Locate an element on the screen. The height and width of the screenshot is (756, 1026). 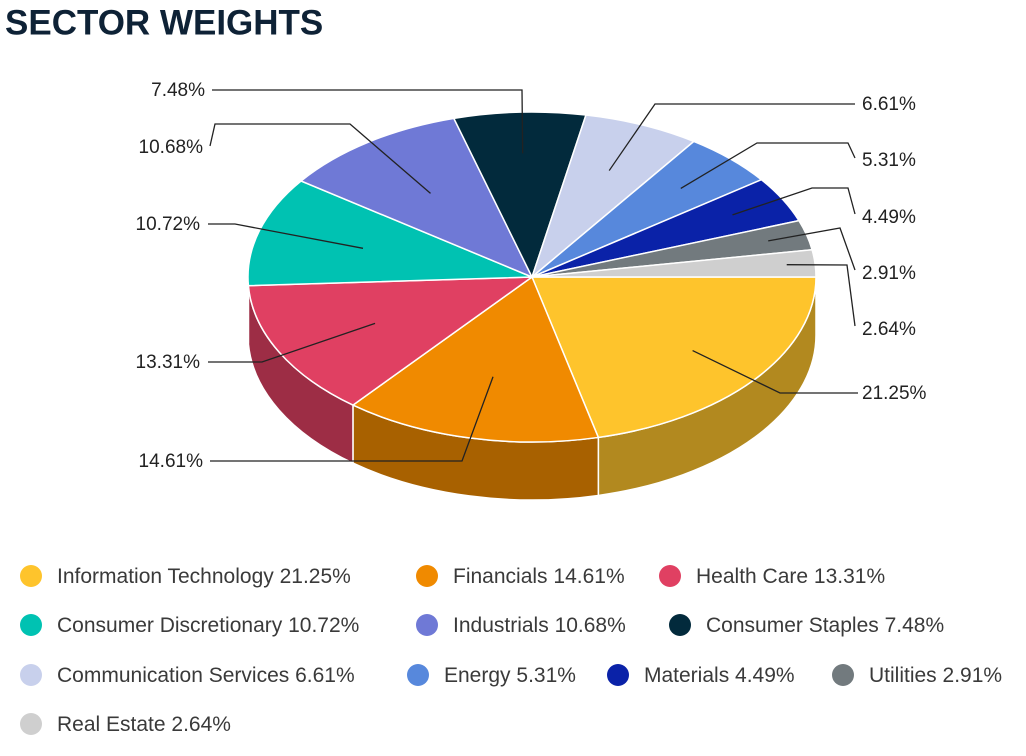
legend-value: 4.49% is located at coordinates (765, 675).